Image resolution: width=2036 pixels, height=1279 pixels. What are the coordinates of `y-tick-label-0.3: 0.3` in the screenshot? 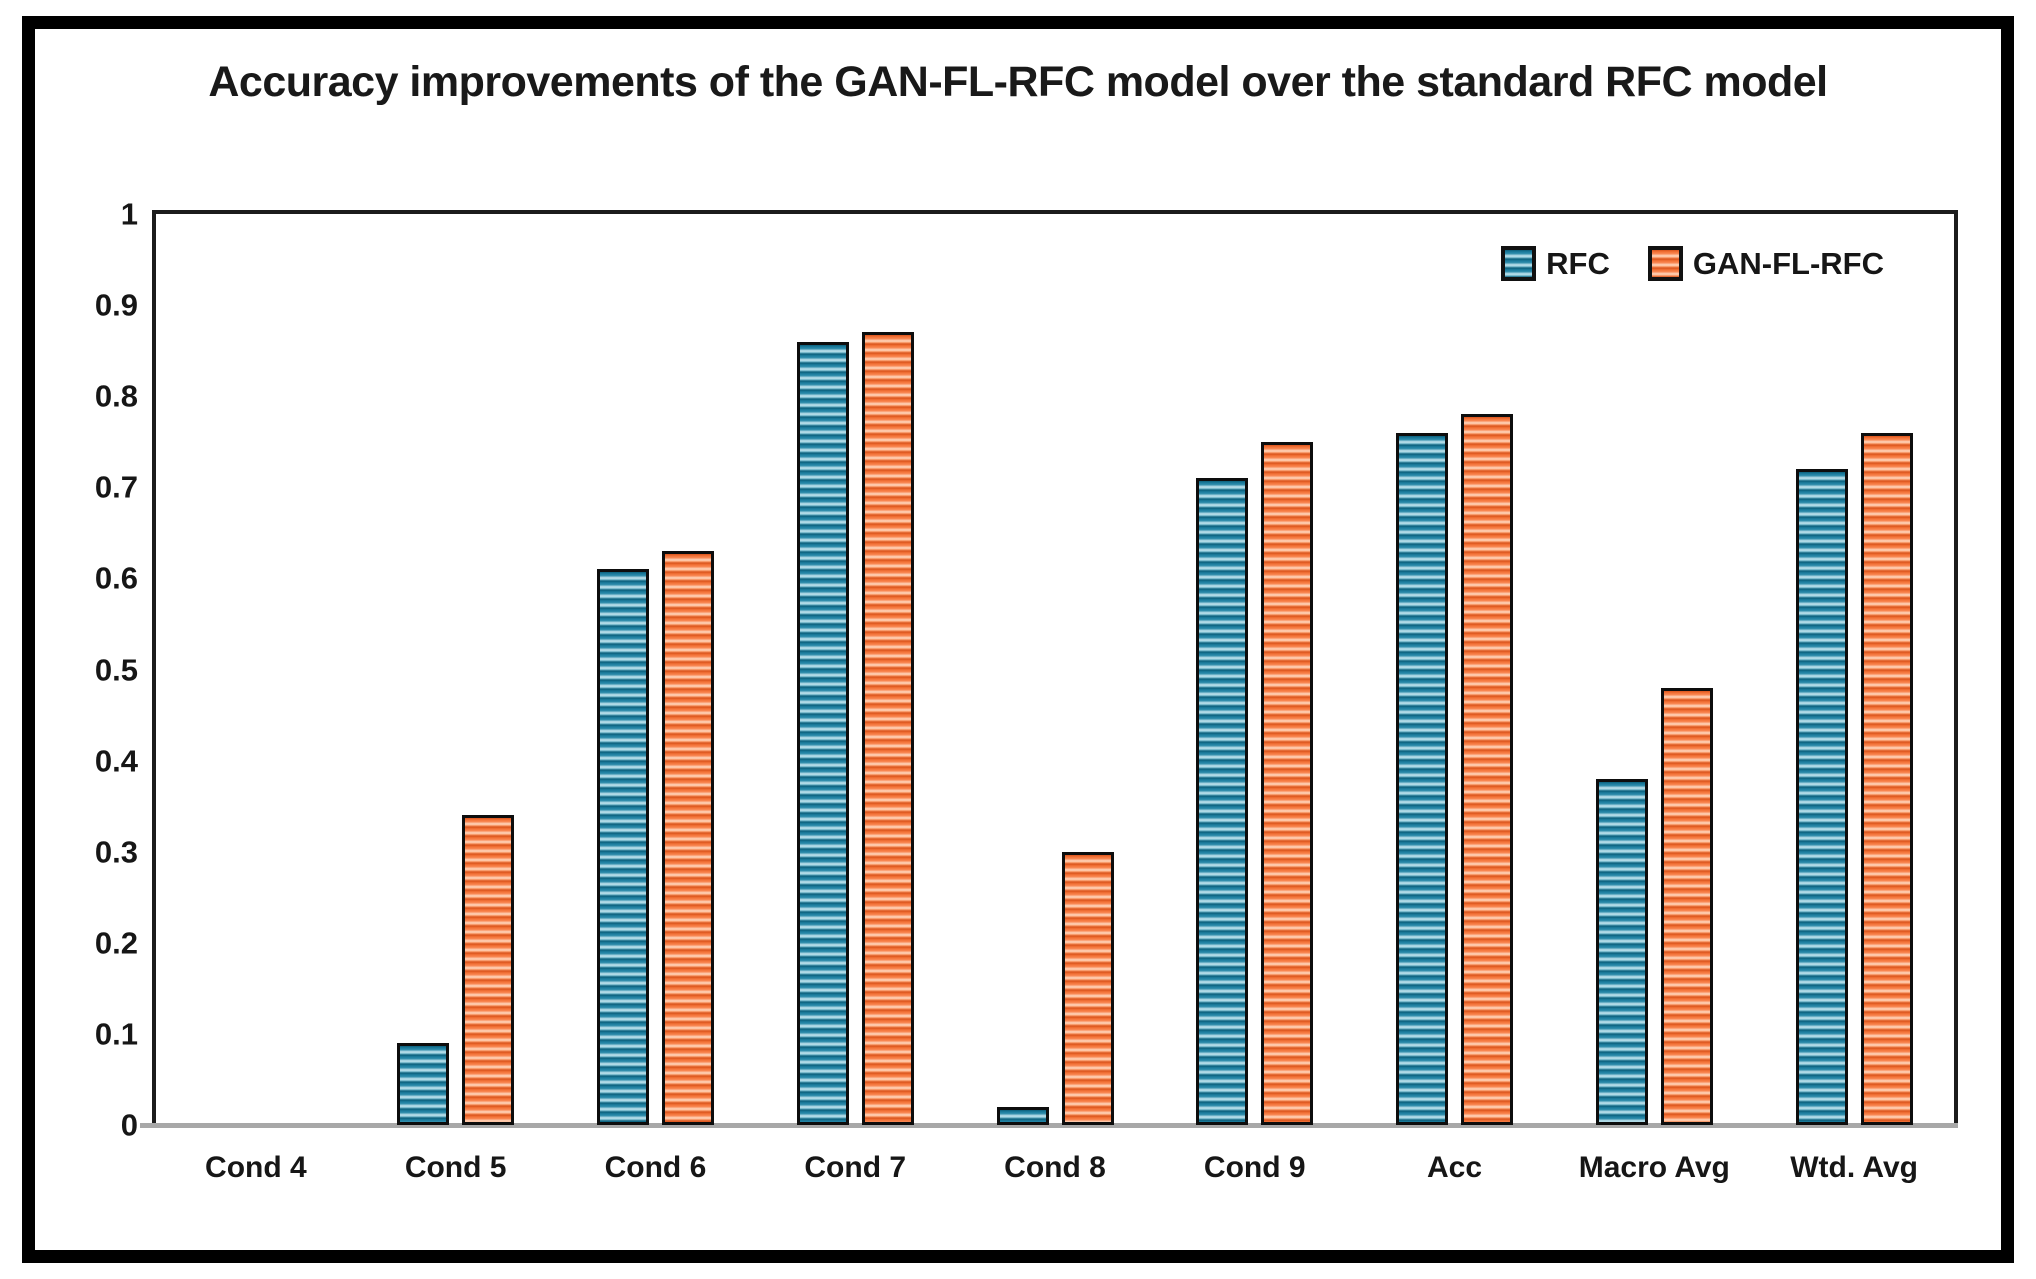 It's located at (116, 852).